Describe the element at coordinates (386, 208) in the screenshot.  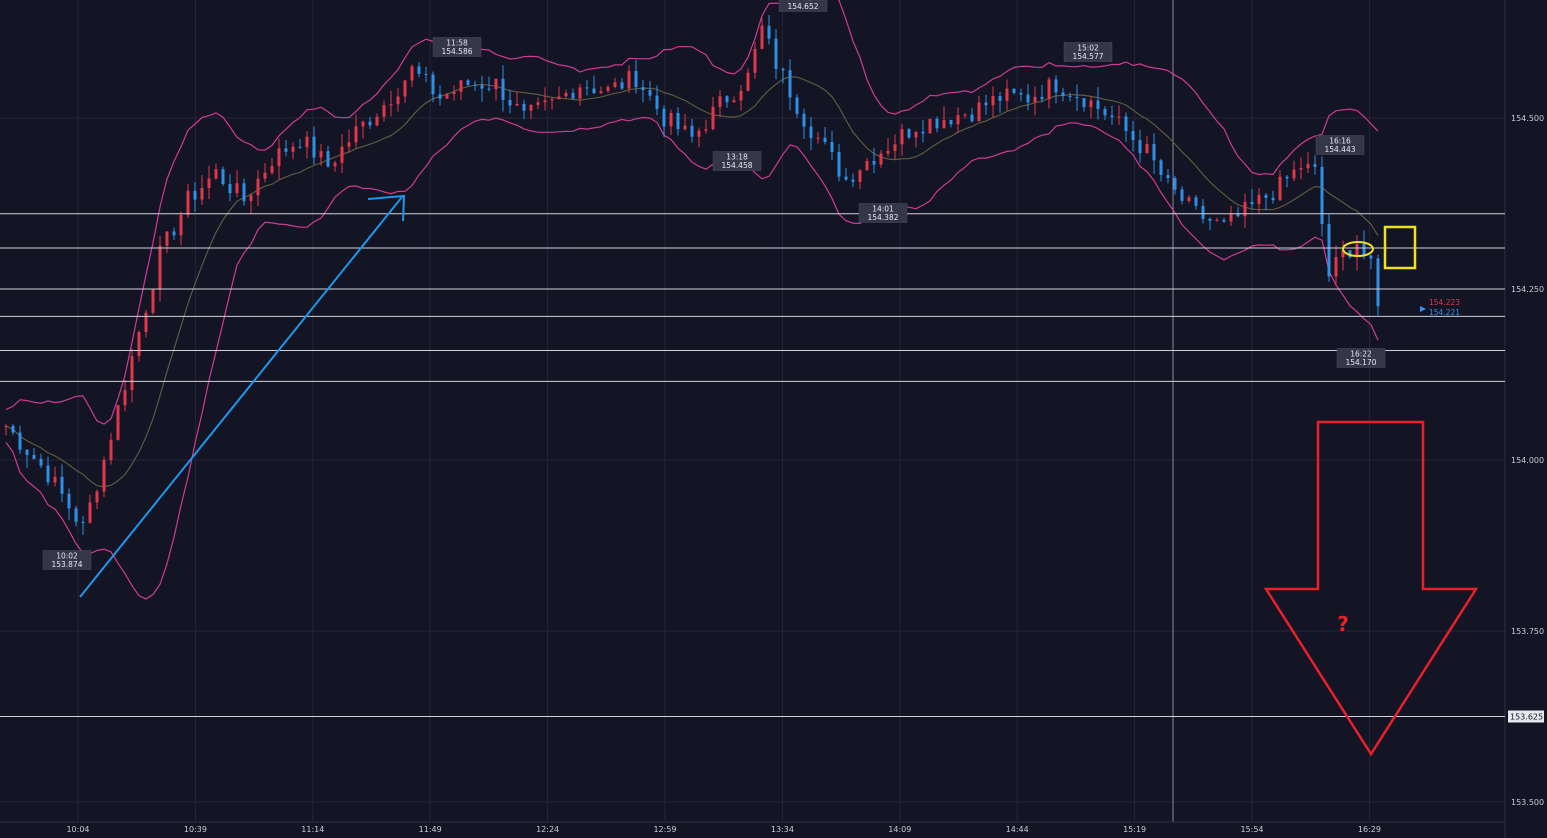
I see `trend-arrow-head` at that location.